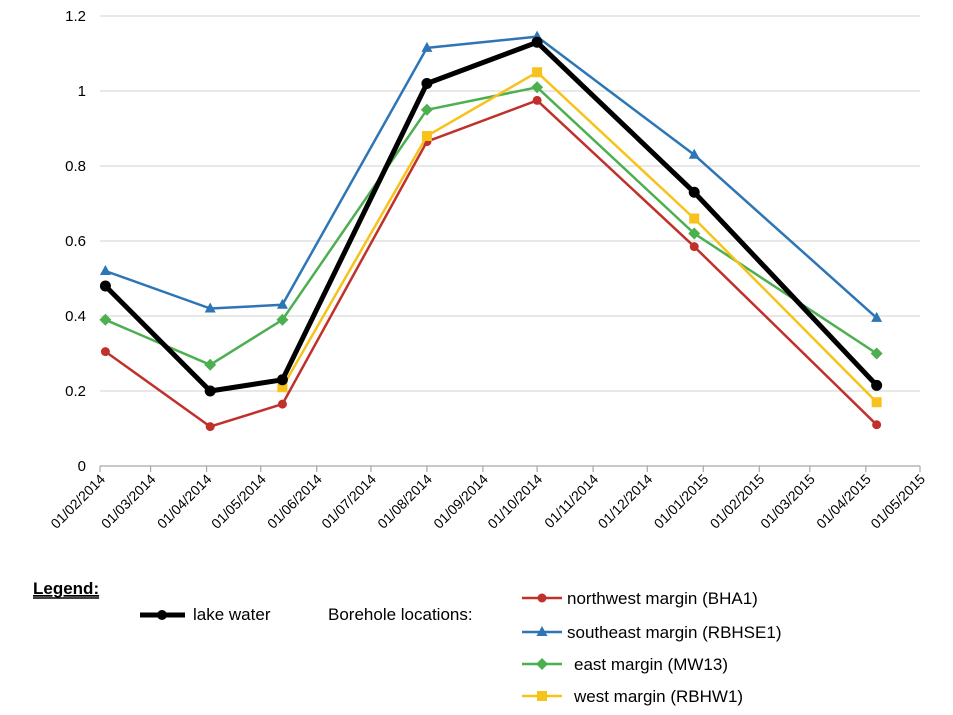  I want to click on x-tick-label: 01/05/2014, so click(238, 501).